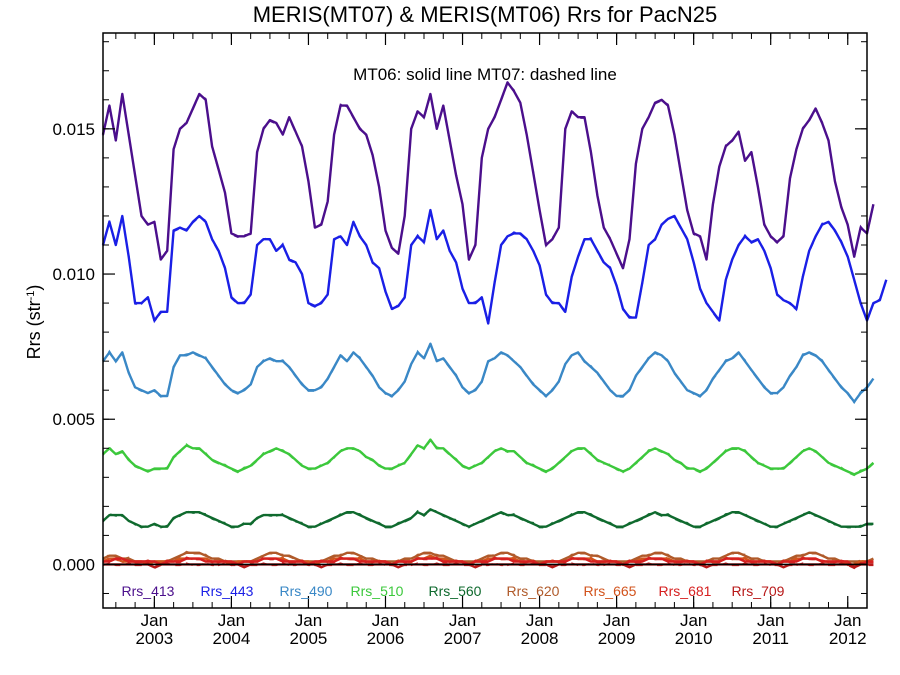 The height and width of the screenshot is (675, 900). What do you see at coordinates (231, 620) in the screenshot?
I see `x-tick-label-month-1: Jan` at bounding box center [231, 620].